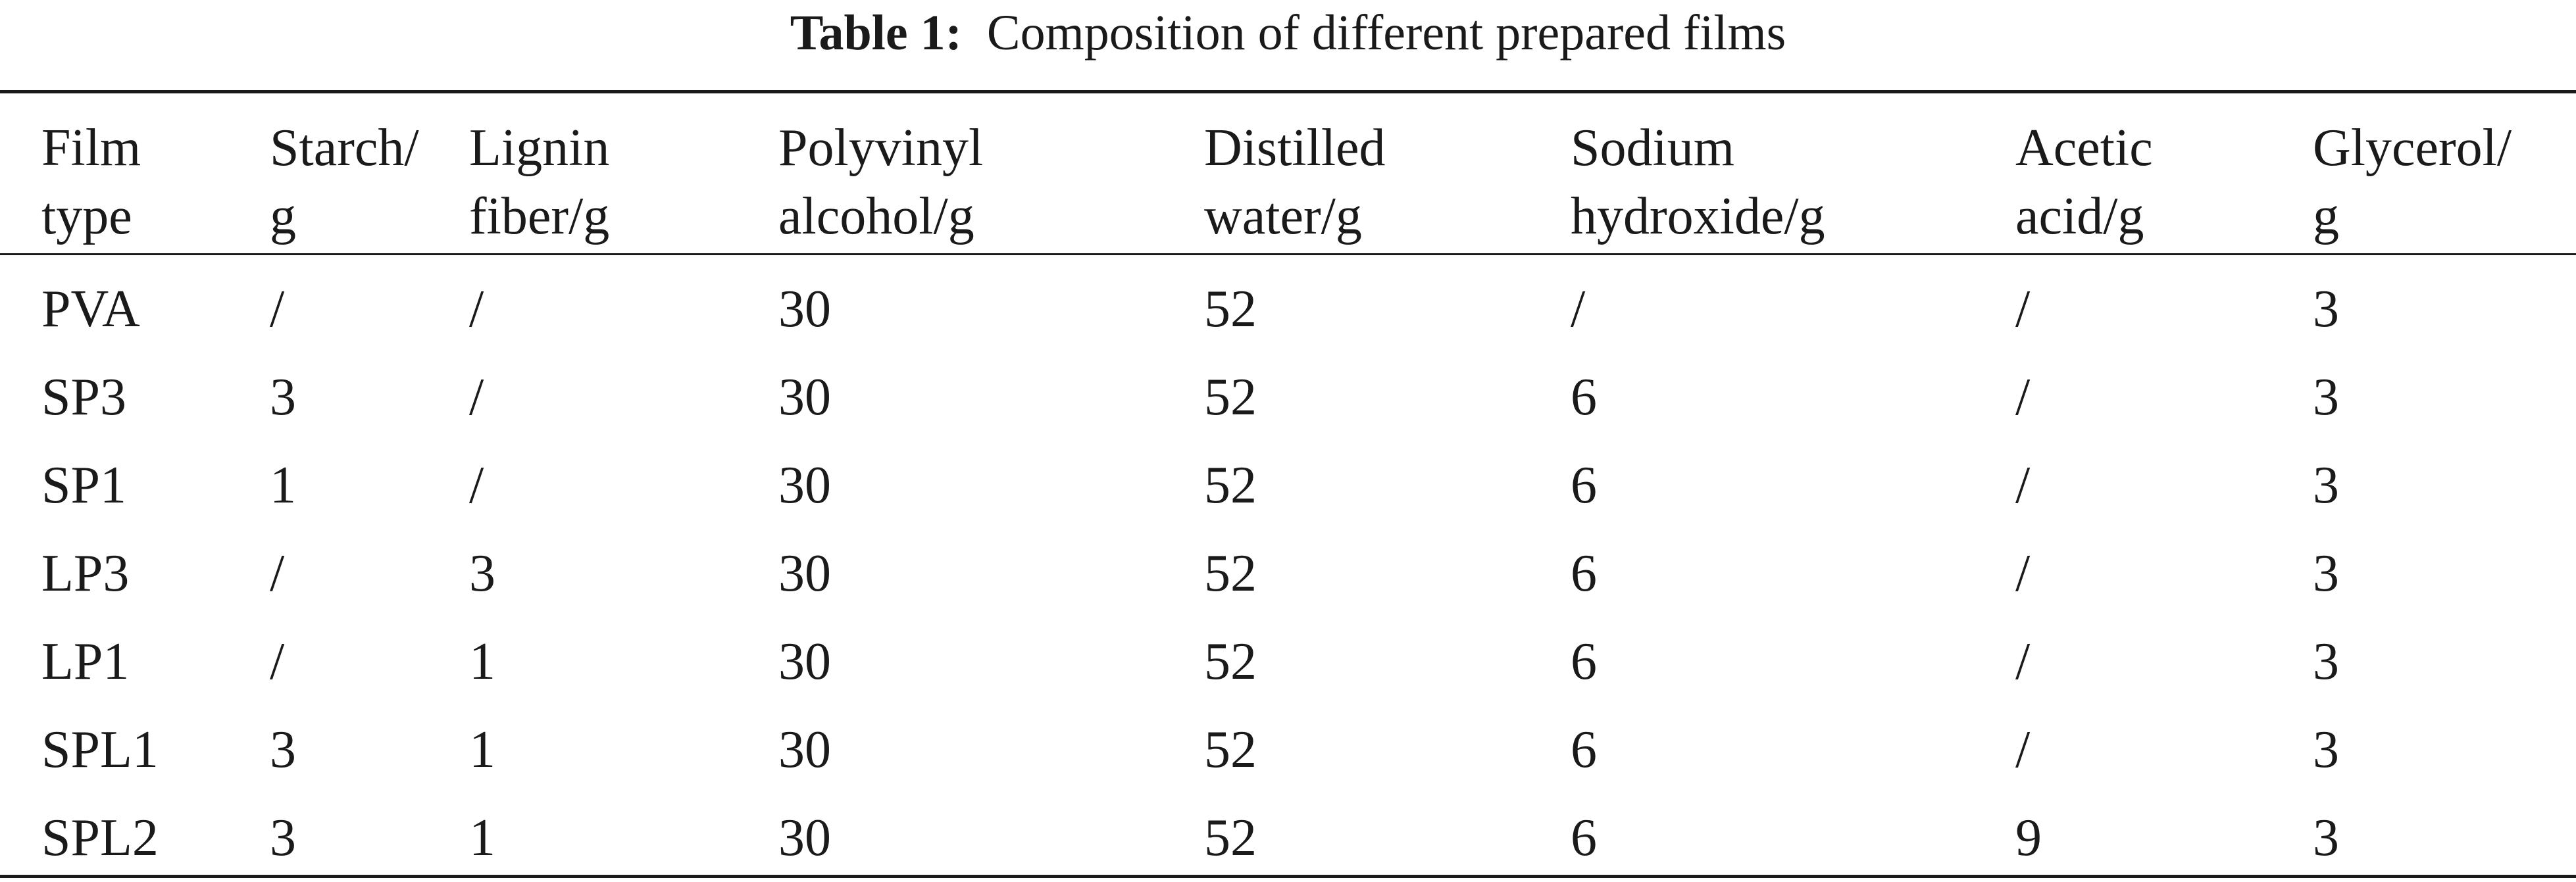  Describe the element at coordinates (1288, 254) in the screenshot. I see `table-header-rule` at that location.